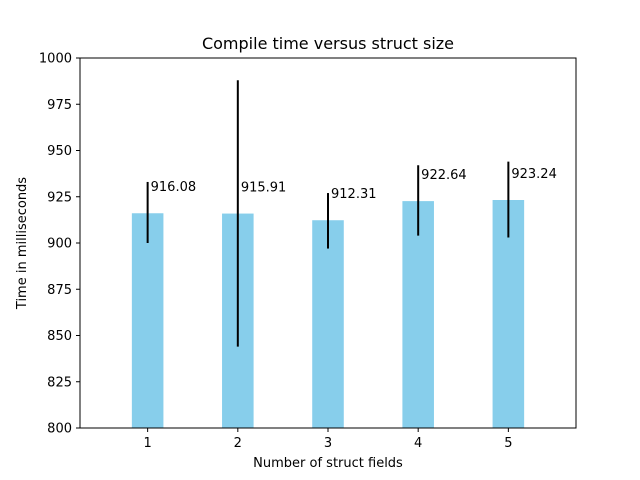 The width and height of the screenshot is (640, 480). I want to click on chart-title: Compile time versus struct size, so click(328, 43).